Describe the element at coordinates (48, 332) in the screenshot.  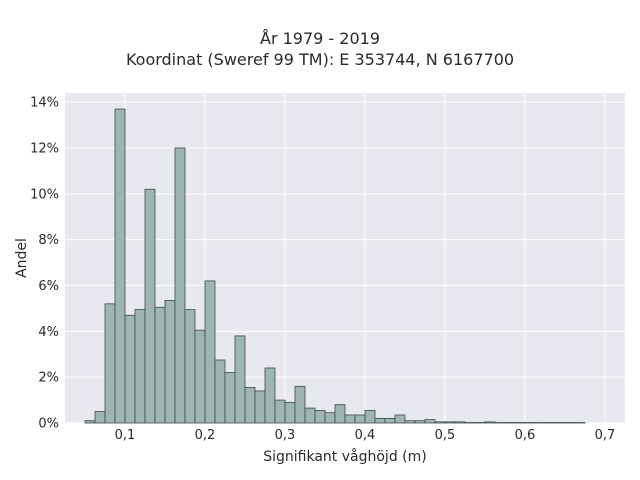
I see `y-tick-label: 4%` at that location.